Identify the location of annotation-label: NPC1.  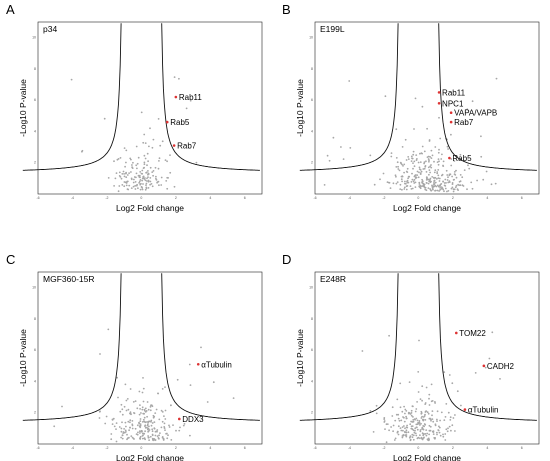
(453, 103).